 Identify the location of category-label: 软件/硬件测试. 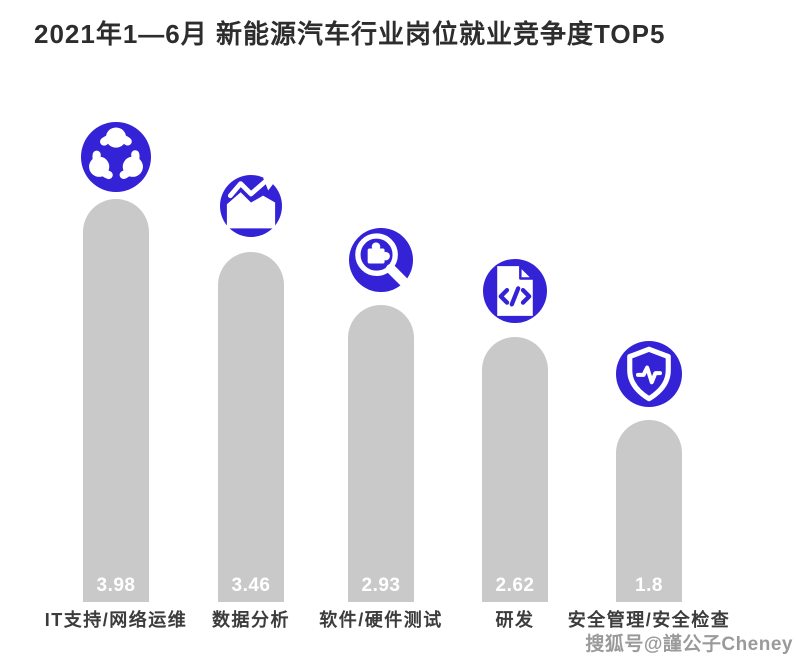
(381, 620).